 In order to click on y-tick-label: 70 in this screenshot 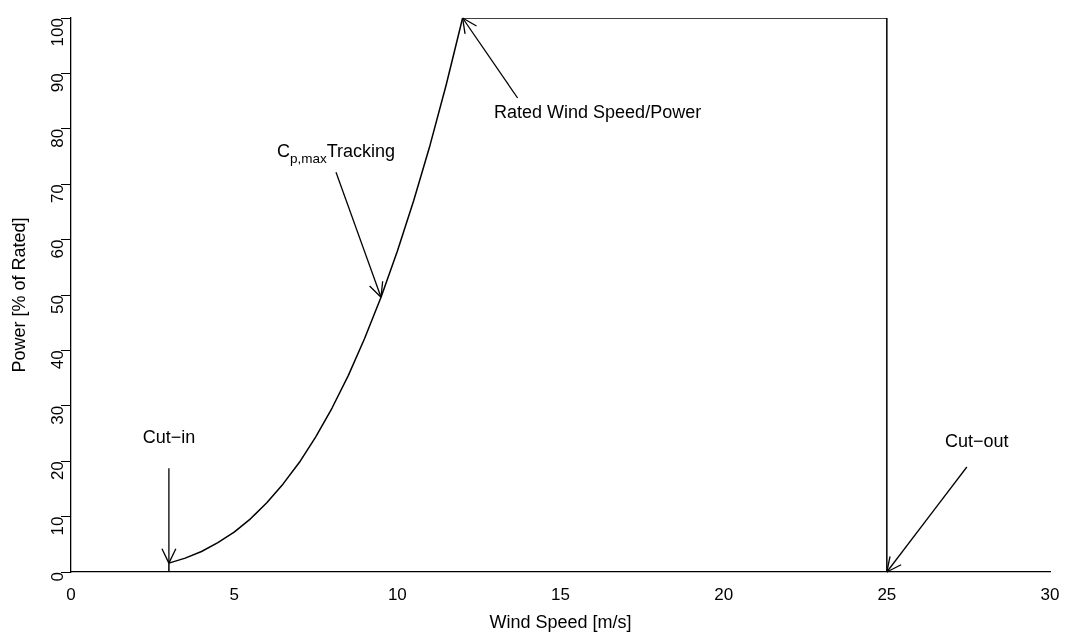, I will do `click(57, 194)`.